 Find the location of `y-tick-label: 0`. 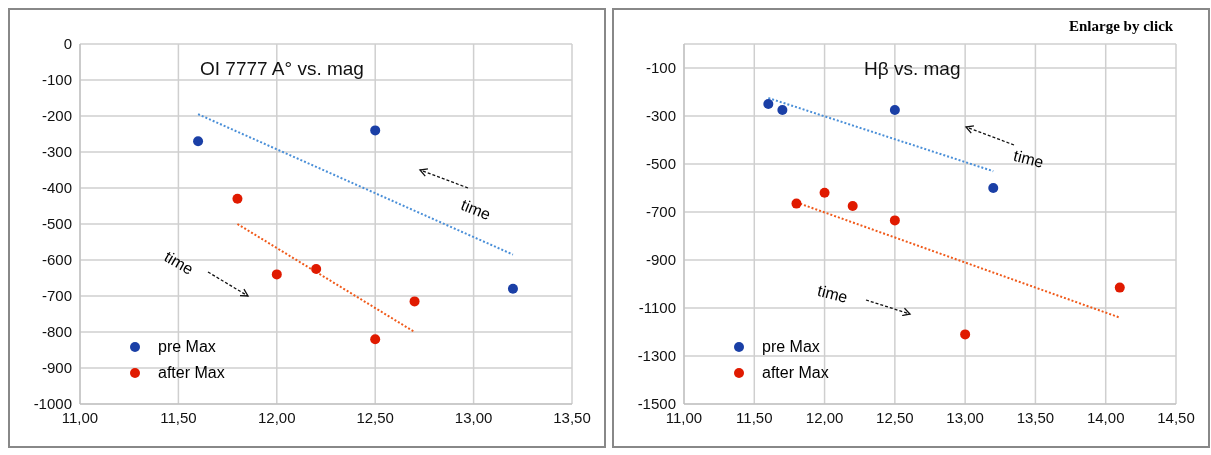

y-tick-label: 0 is located at coordinates (67, 44).